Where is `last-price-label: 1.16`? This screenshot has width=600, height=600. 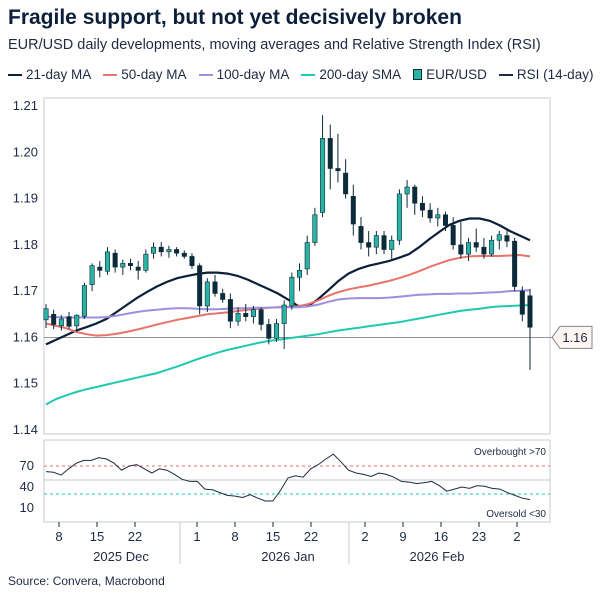 last-price-label: 1.16 is located at coordinates (574, 337).